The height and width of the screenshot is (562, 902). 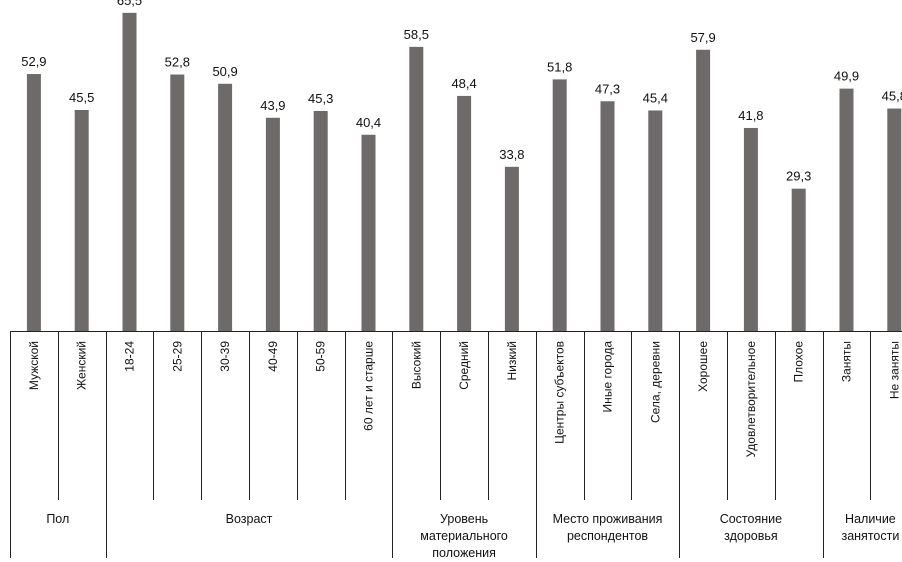 What do you see at coordinates (321, 356) in the screenshot?
I see `category-label: 50-59` at bounding box center [321, 356].